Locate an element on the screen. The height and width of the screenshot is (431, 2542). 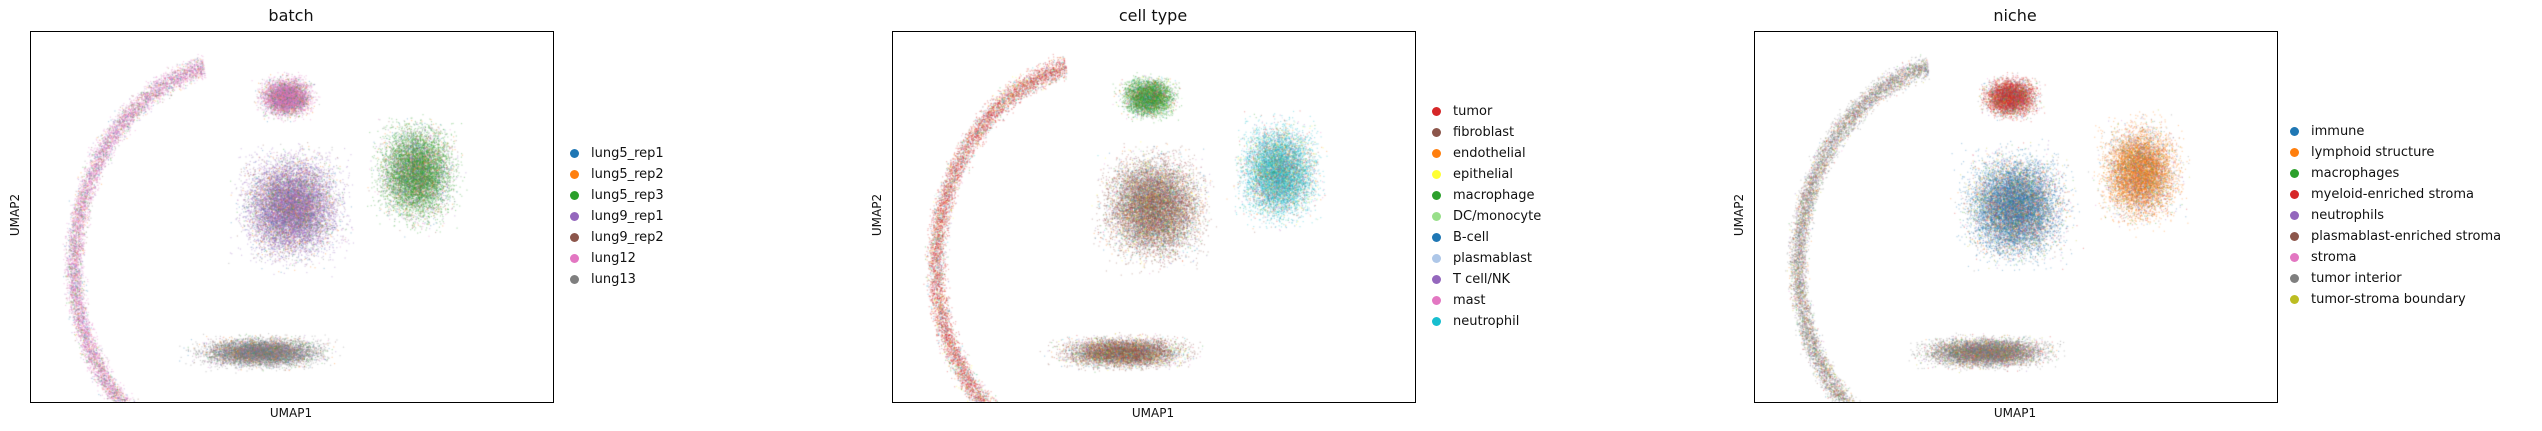
legend-item: DC/monocyte is located at coordinates (1486, 216).